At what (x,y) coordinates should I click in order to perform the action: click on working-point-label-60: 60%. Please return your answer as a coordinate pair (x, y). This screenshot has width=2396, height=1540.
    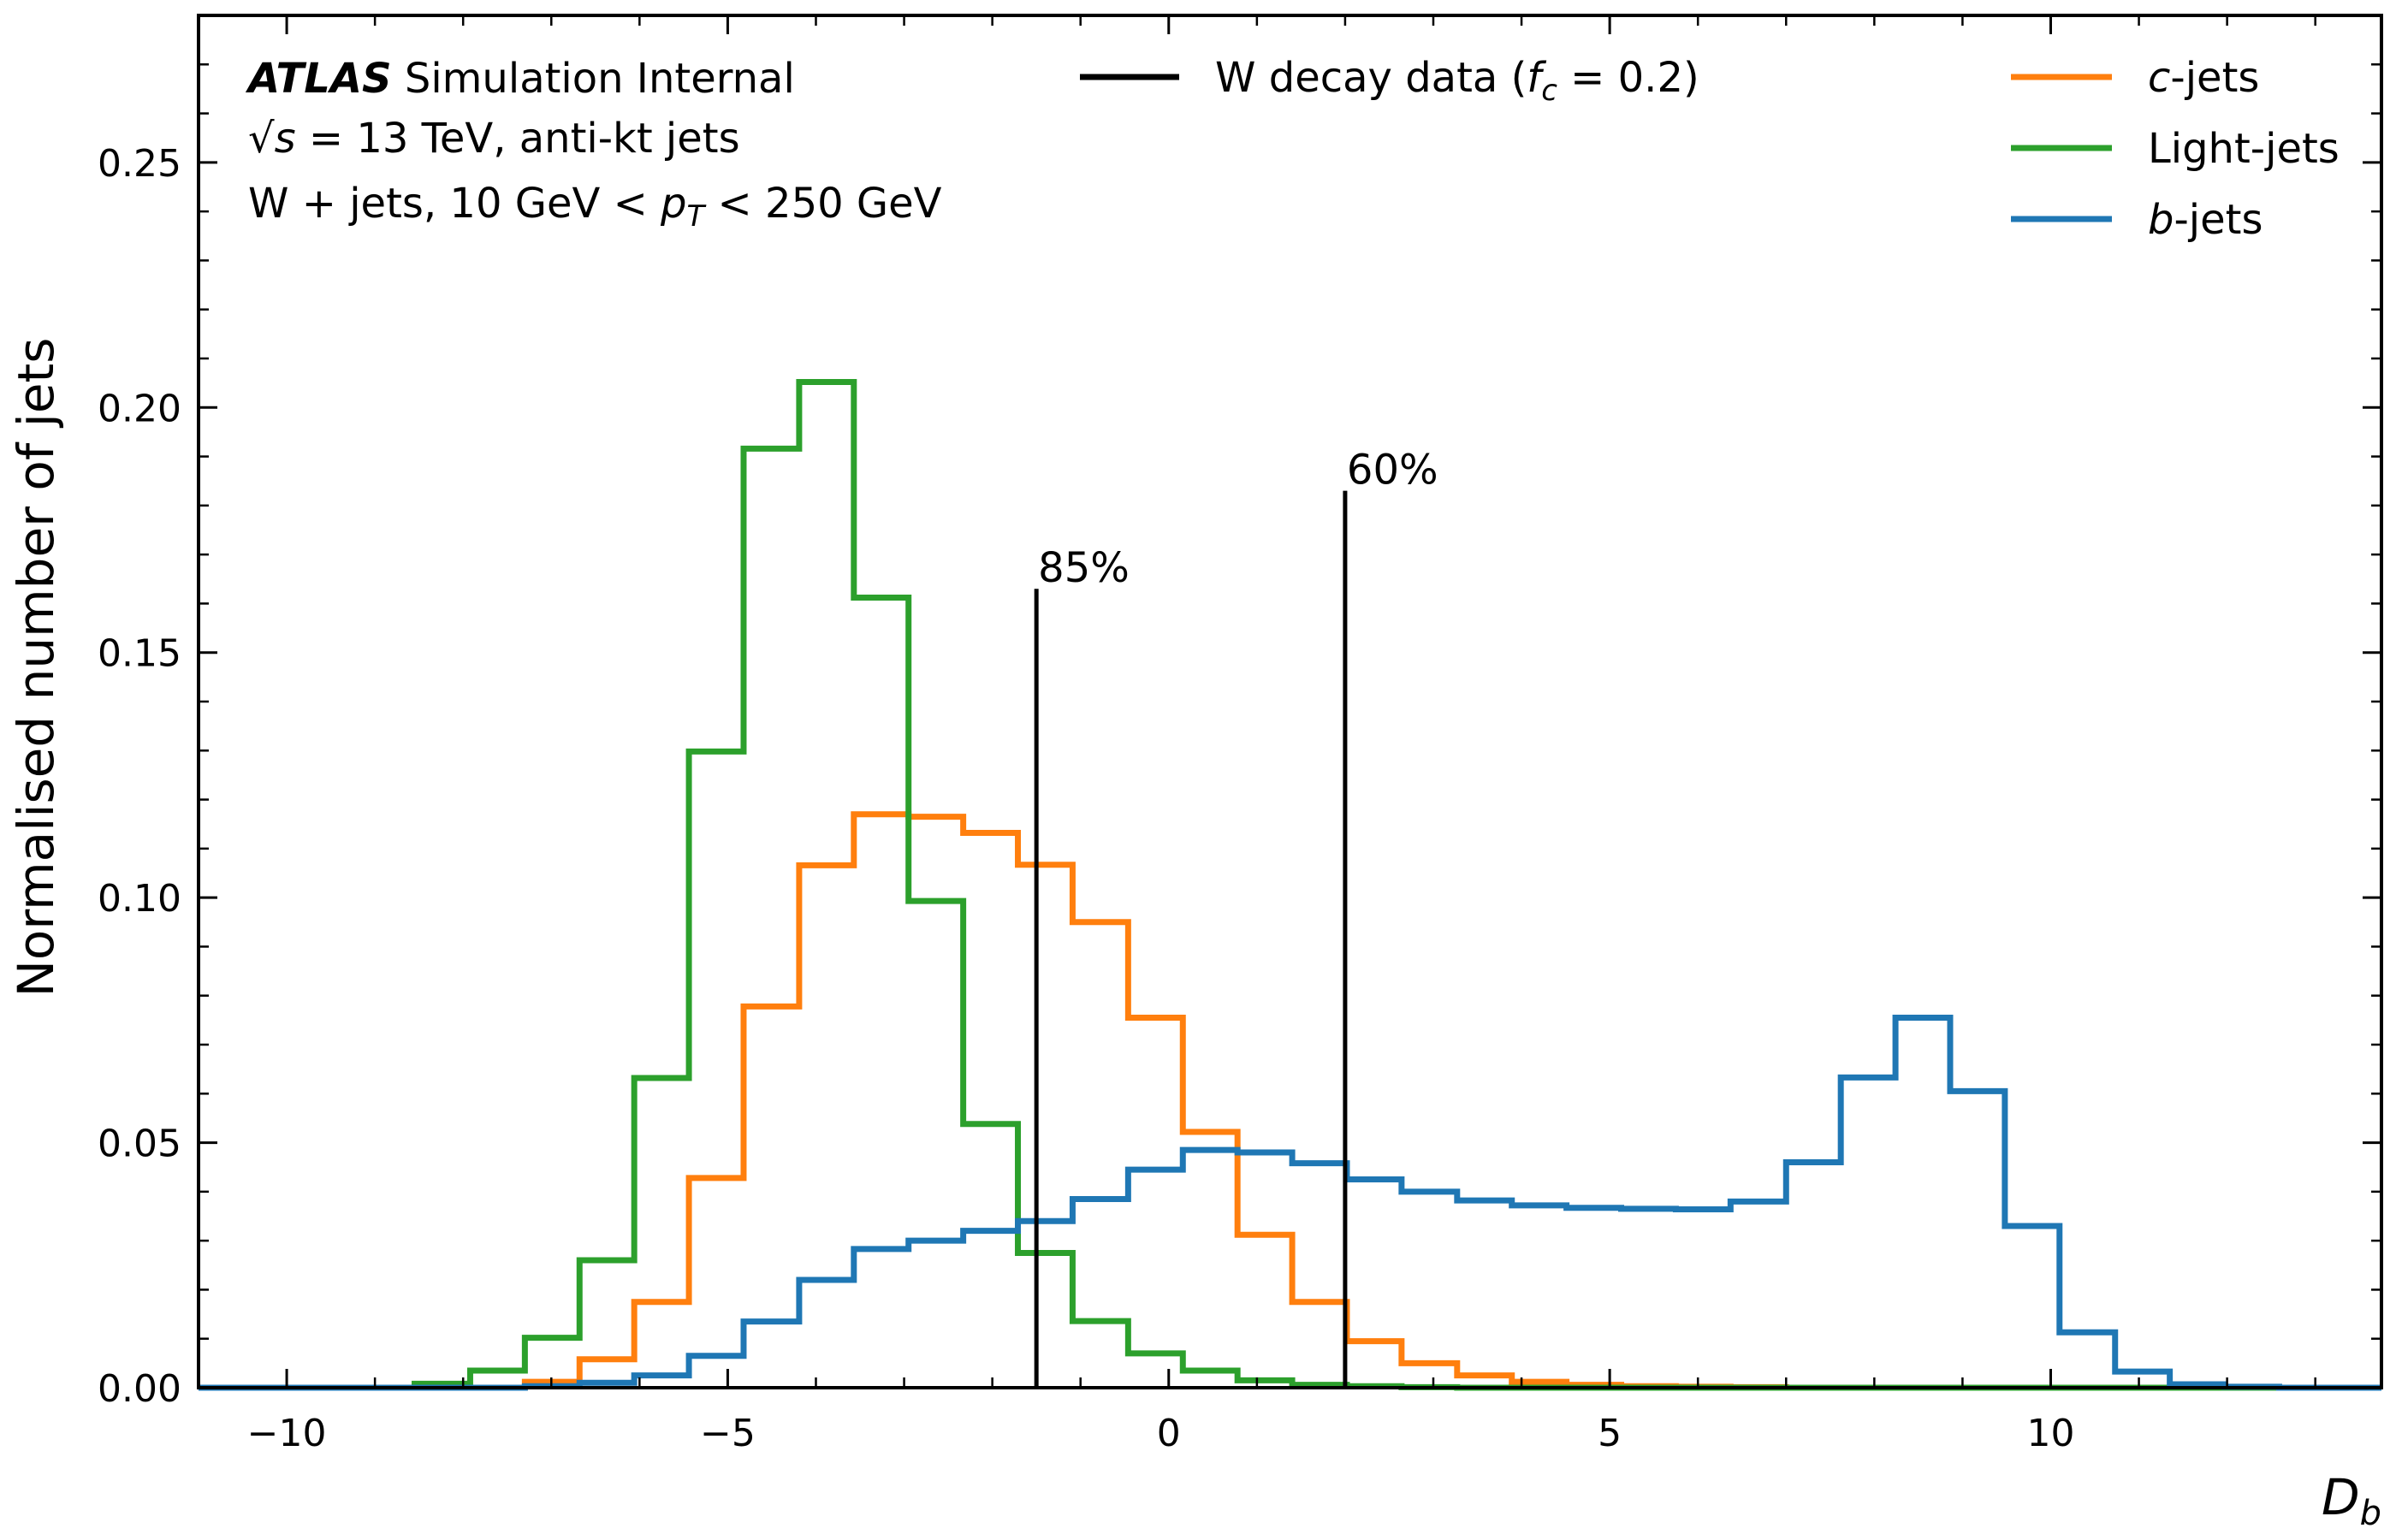
    Looking at the image, I should click on (1392, 471).